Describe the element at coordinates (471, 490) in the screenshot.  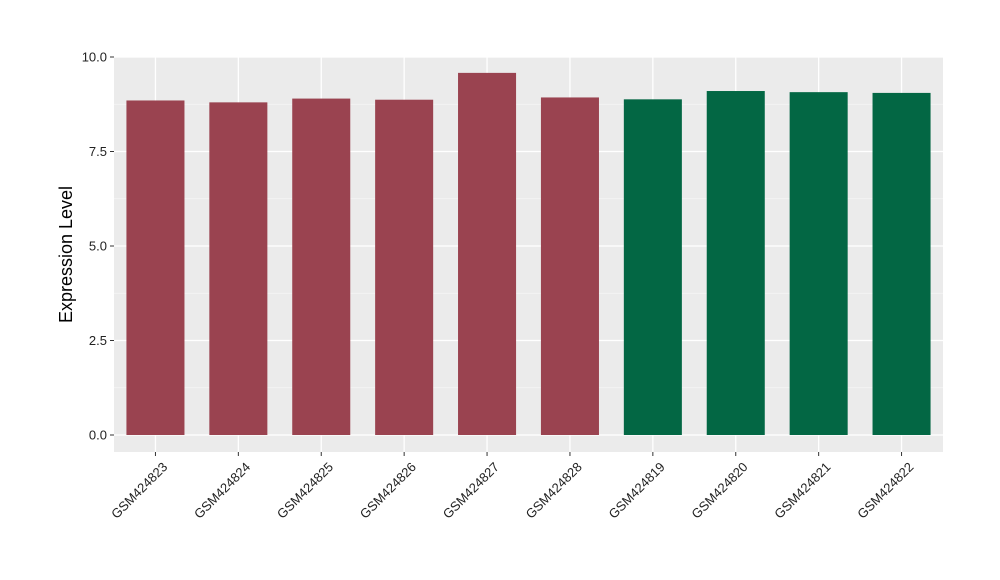
I see `x-tick-label: GSM424827` at that location.